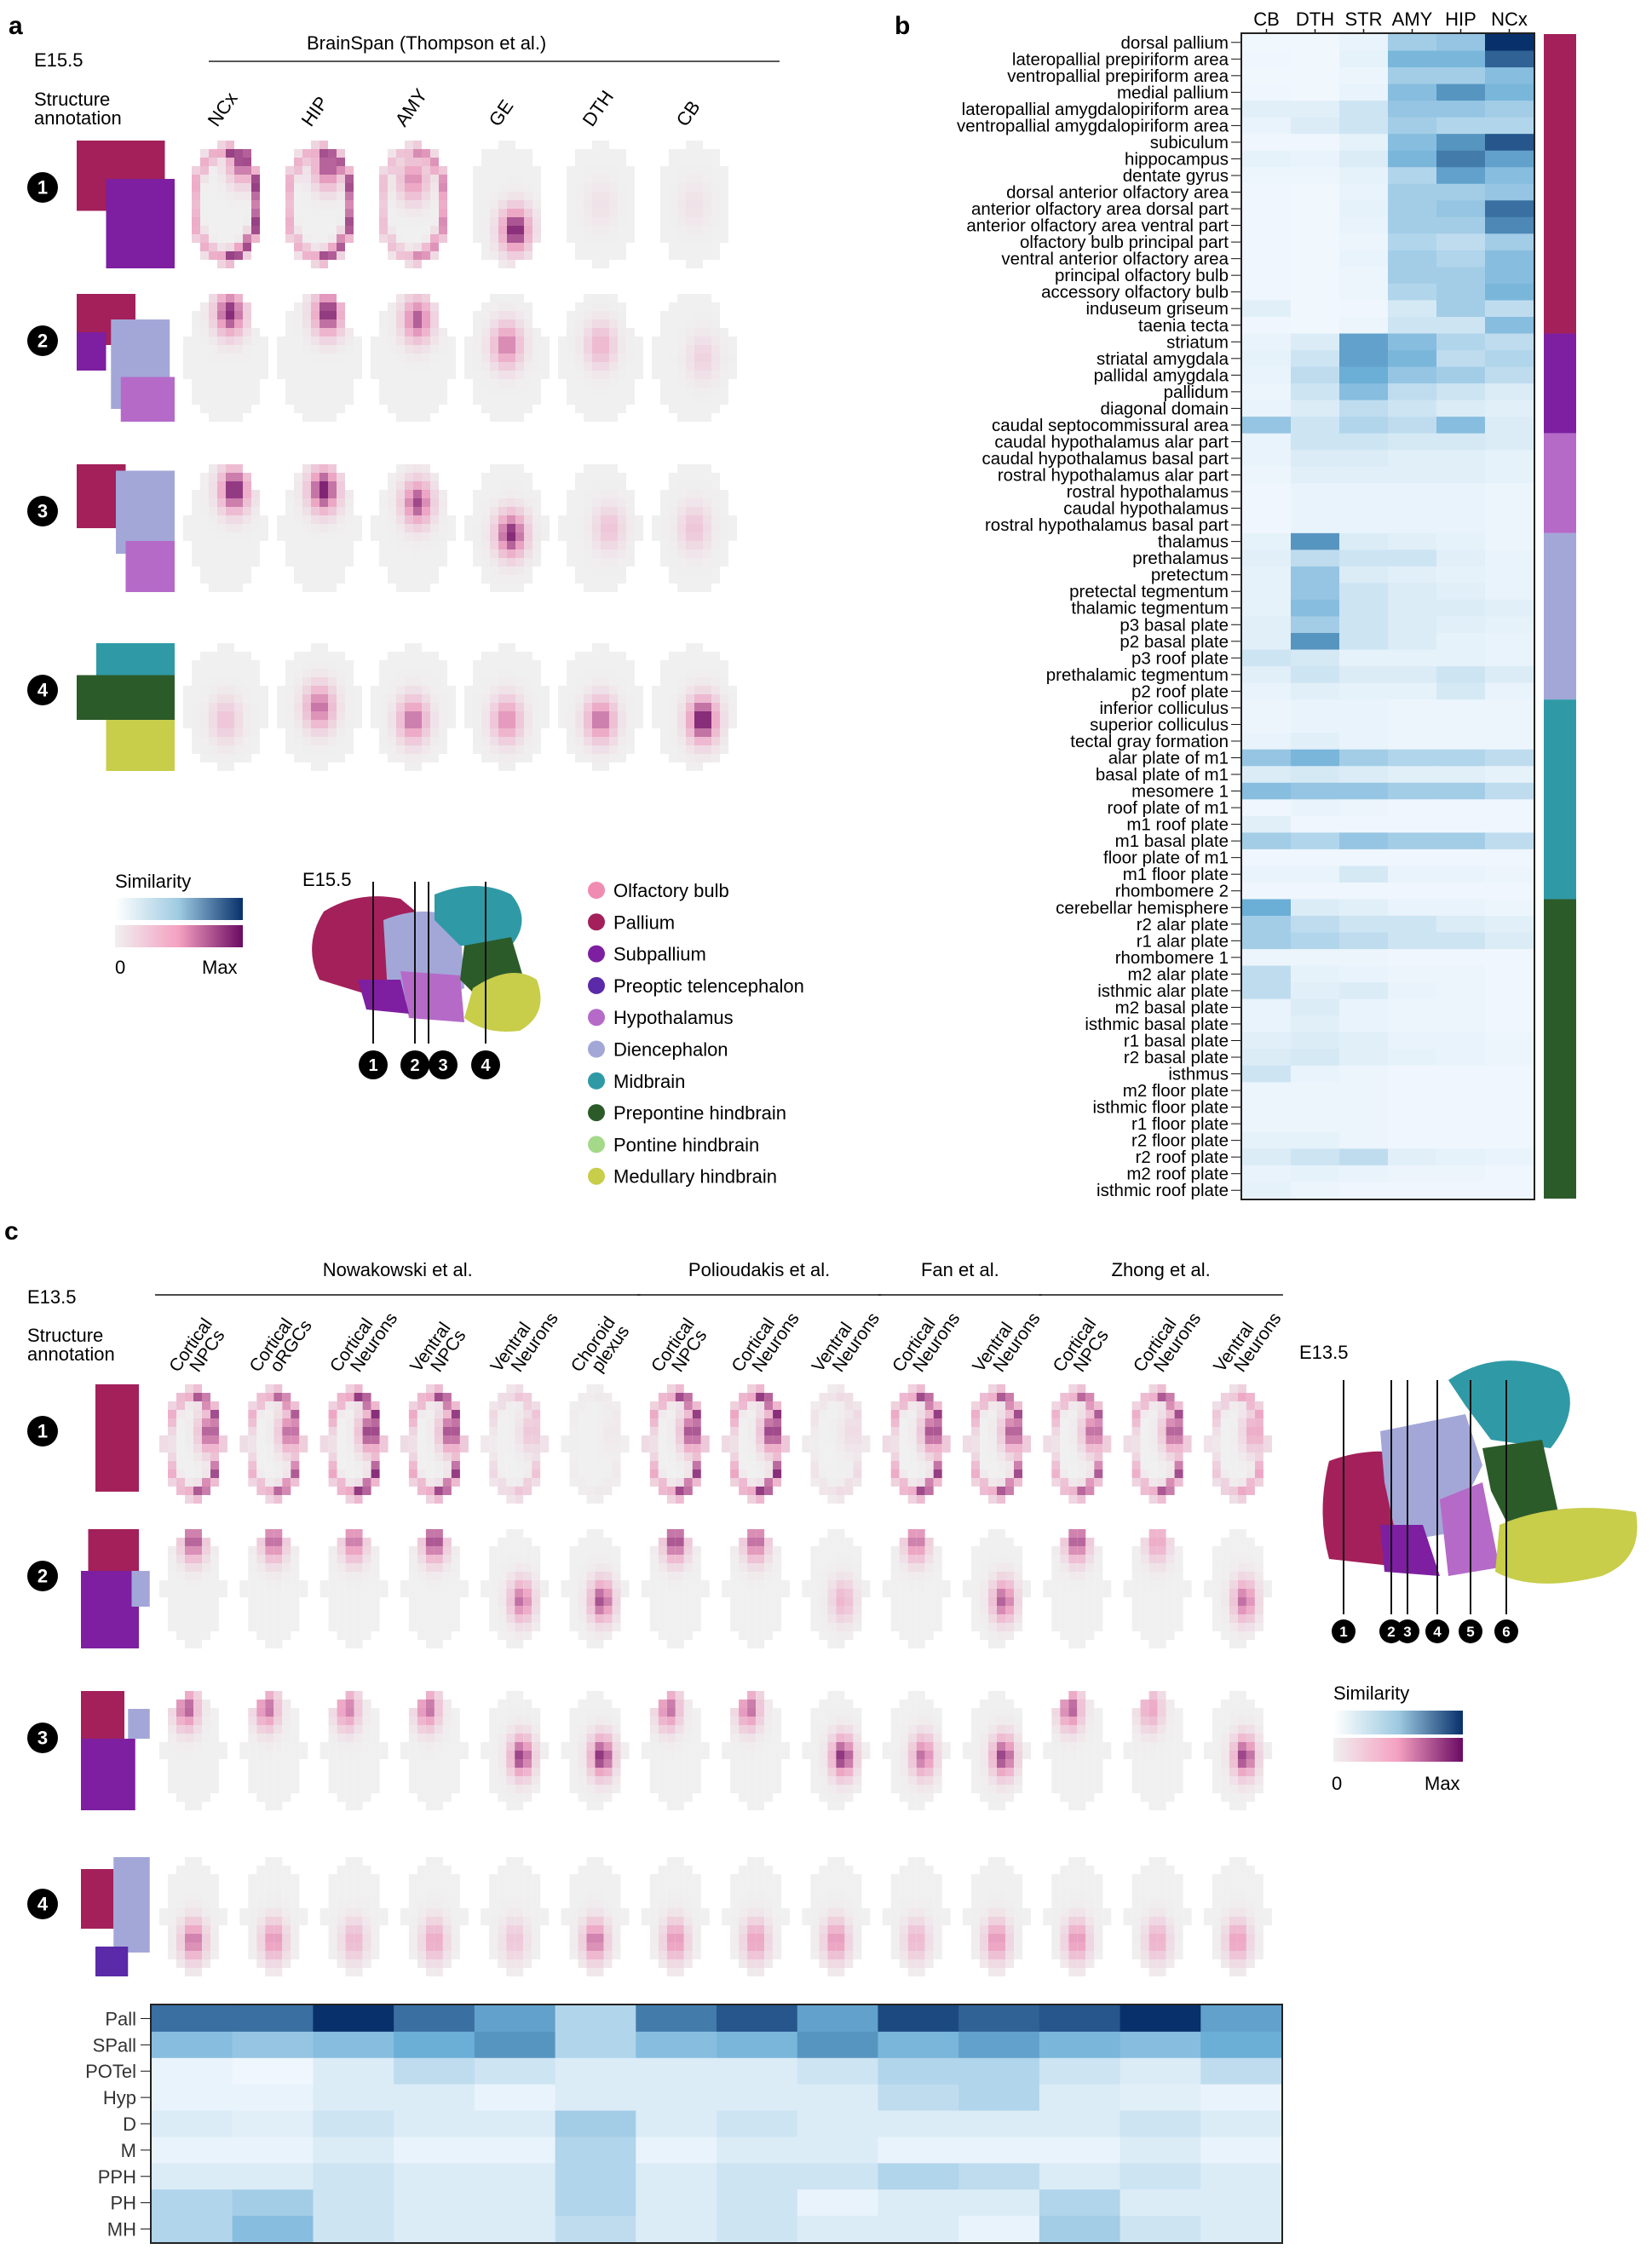 This screenshot has height=2249, width=1652. I want to click on annotation-region, so click(147, 400).